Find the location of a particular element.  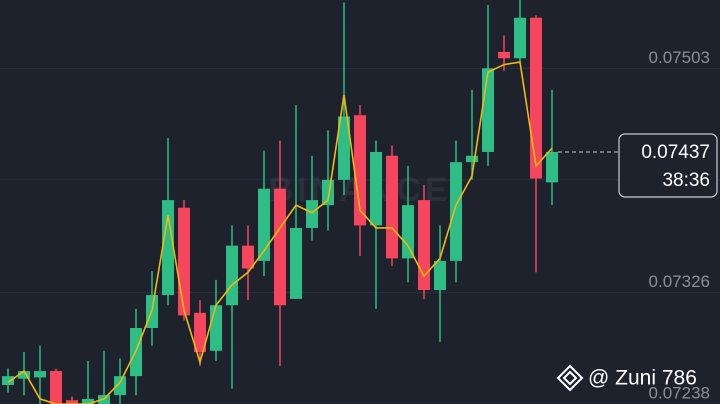

y-tick-label: 0.07503 is located at coordinates (679, 57).